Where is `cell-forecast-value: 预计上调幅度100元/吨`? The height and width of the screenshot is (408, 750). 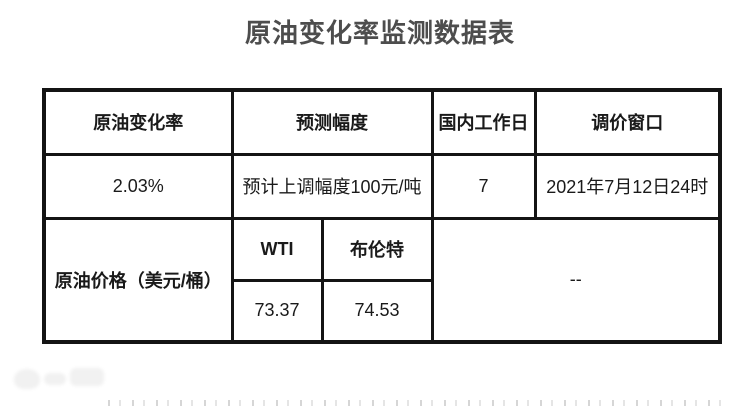 cell-forecast-value: 预计上调幅度100元/吨 is located at coordinates (332, 186).